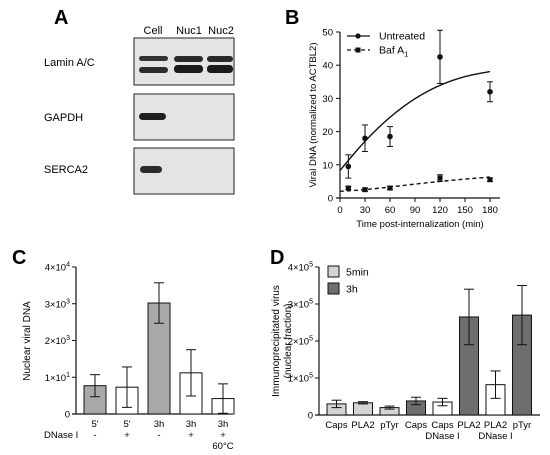 Image resolution: width=550 pixels, height=455 pixels. What do you see at coordinates (184, 171) in the screenshot?
I see `blot-serca2` at bounding box center [184, 171].